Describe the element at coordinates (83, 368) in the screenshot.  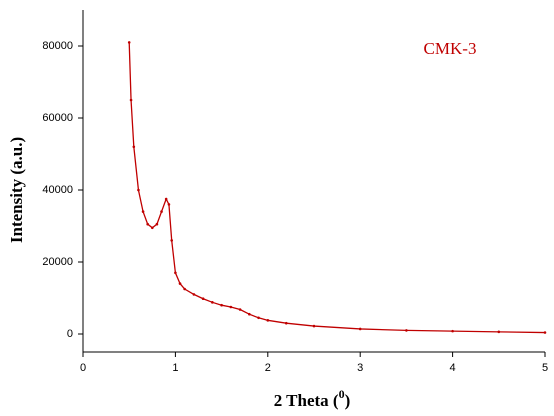
I see `x-tick-label: 0` at that location.